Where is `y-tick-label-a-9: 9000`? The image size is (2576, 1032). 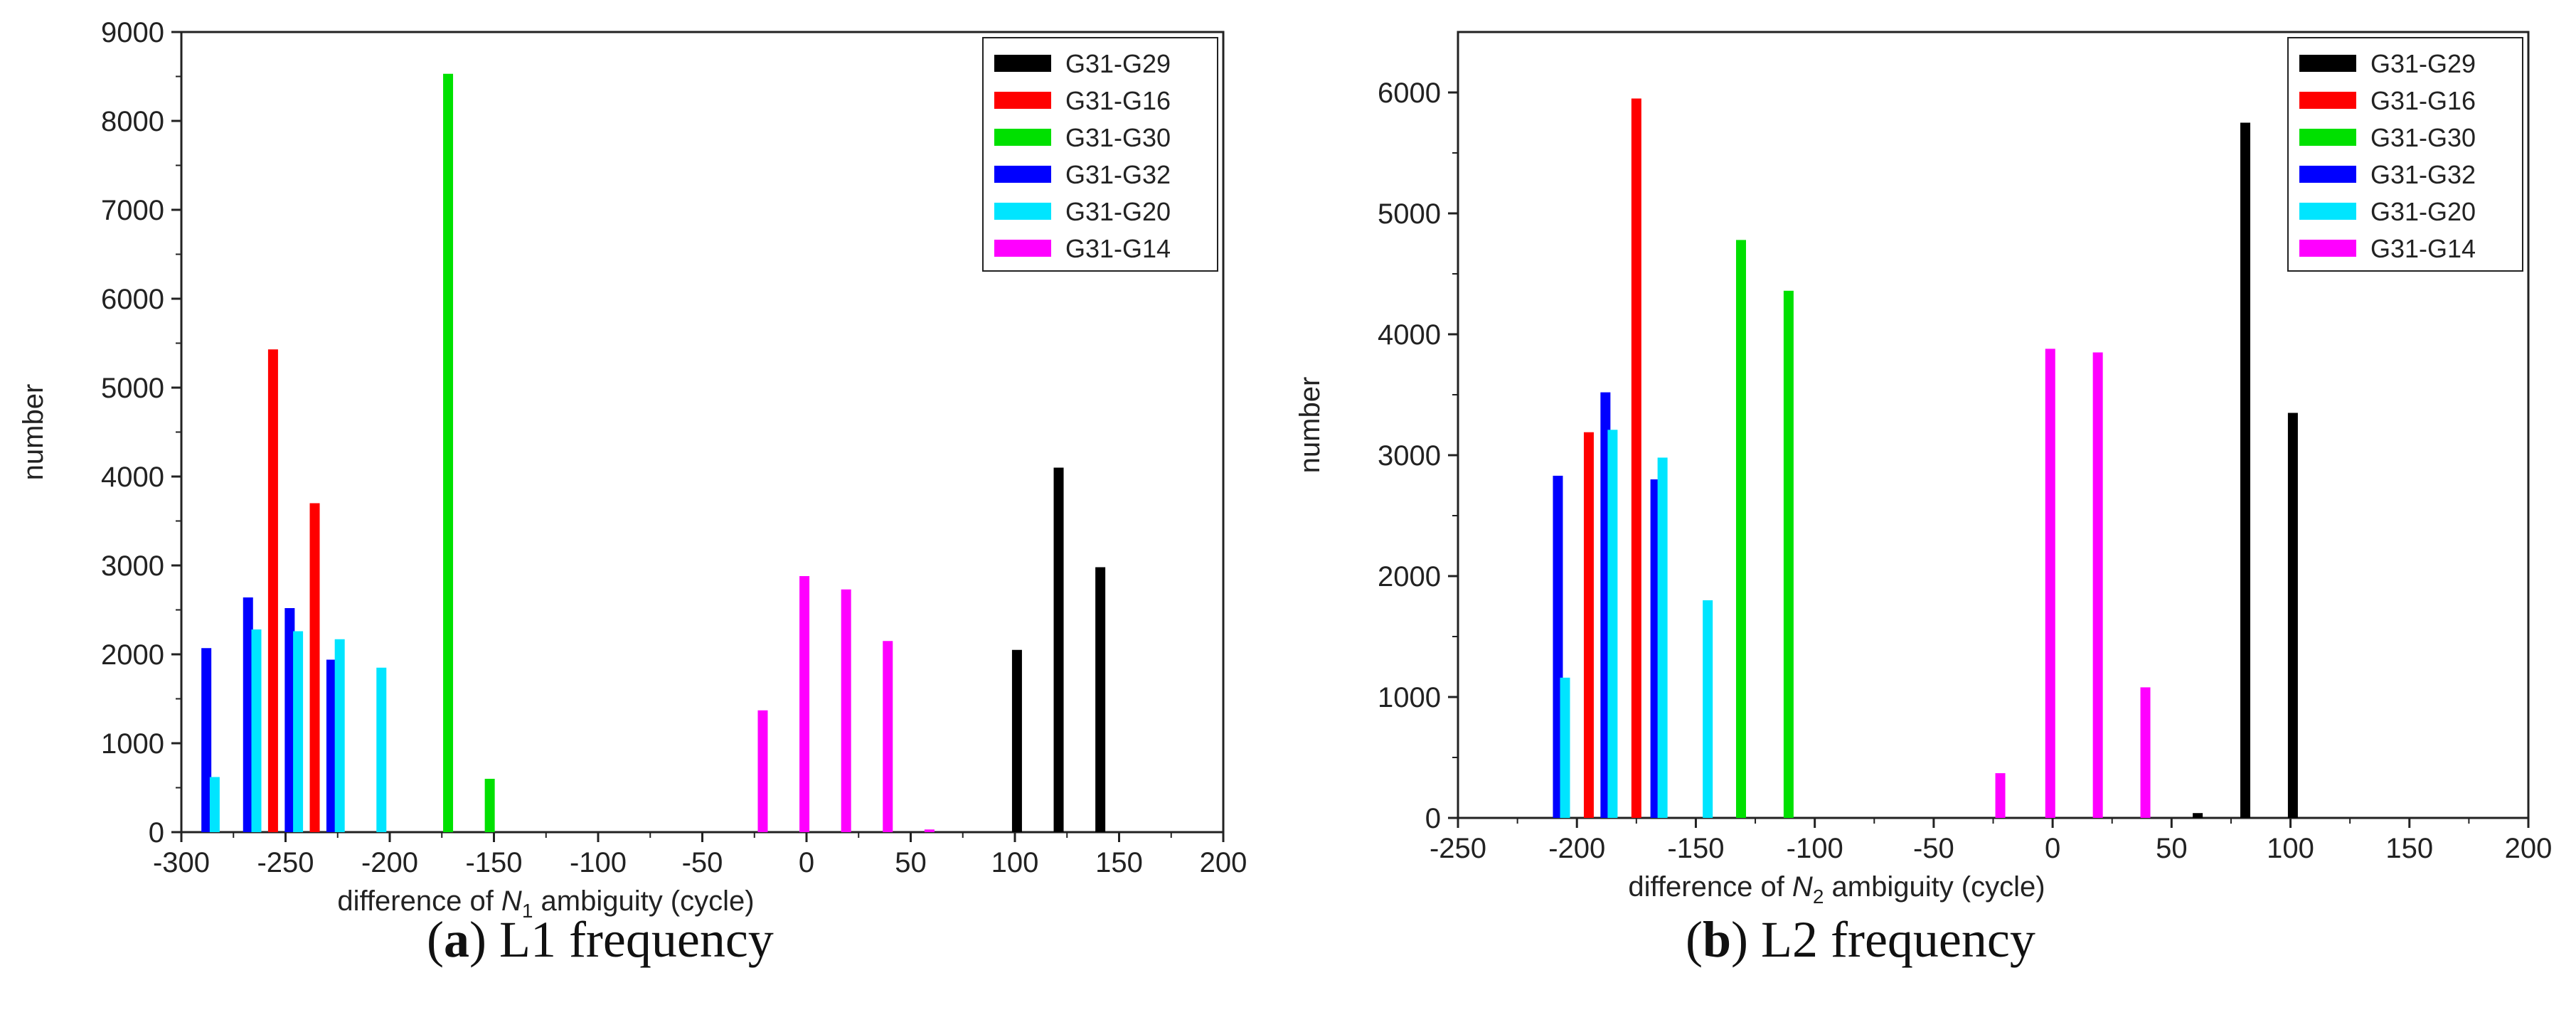
y-tick-label-a-9: 9000 is located at coordinates (132, 32).